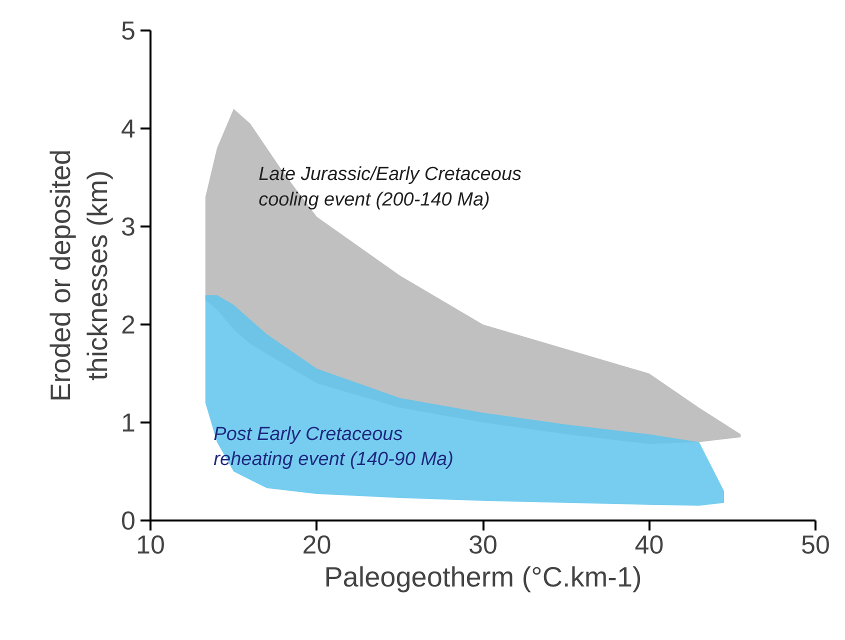 Image resolution: width=845 pixels, height=640 pixels. Describe the element at coordinates (483, 545) in the screenshot. I see `x-tick-label: 30` at that location.